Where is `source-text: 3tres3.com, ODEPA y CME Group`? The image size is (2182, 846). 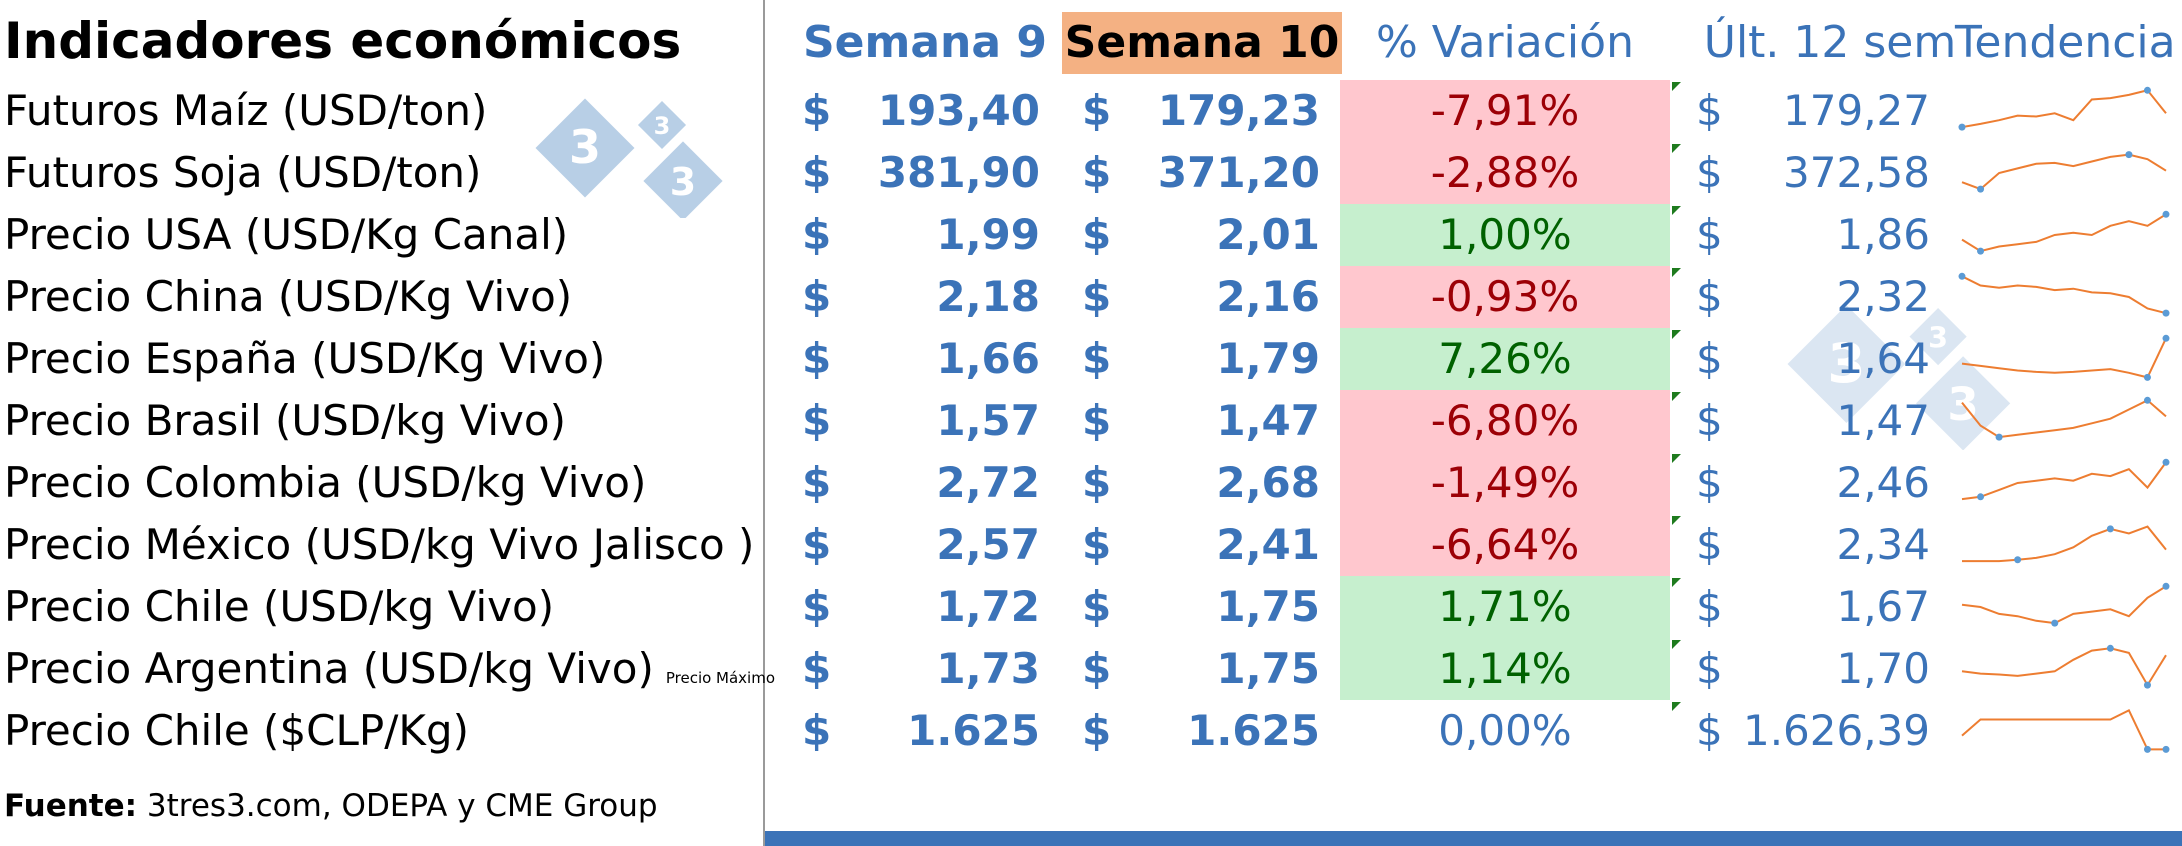 source-text: 3tres3.com, ODEPA y CME Group is located at coordinates (397, 806).